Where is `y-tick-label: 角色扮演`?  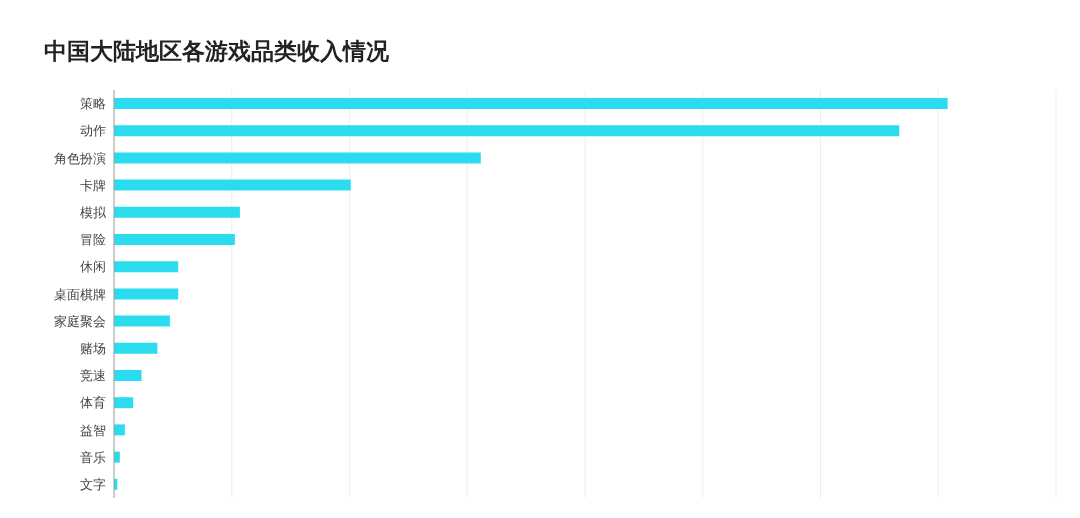
y-tick-label: 角色扮演 is located at coordinates (80, 158).